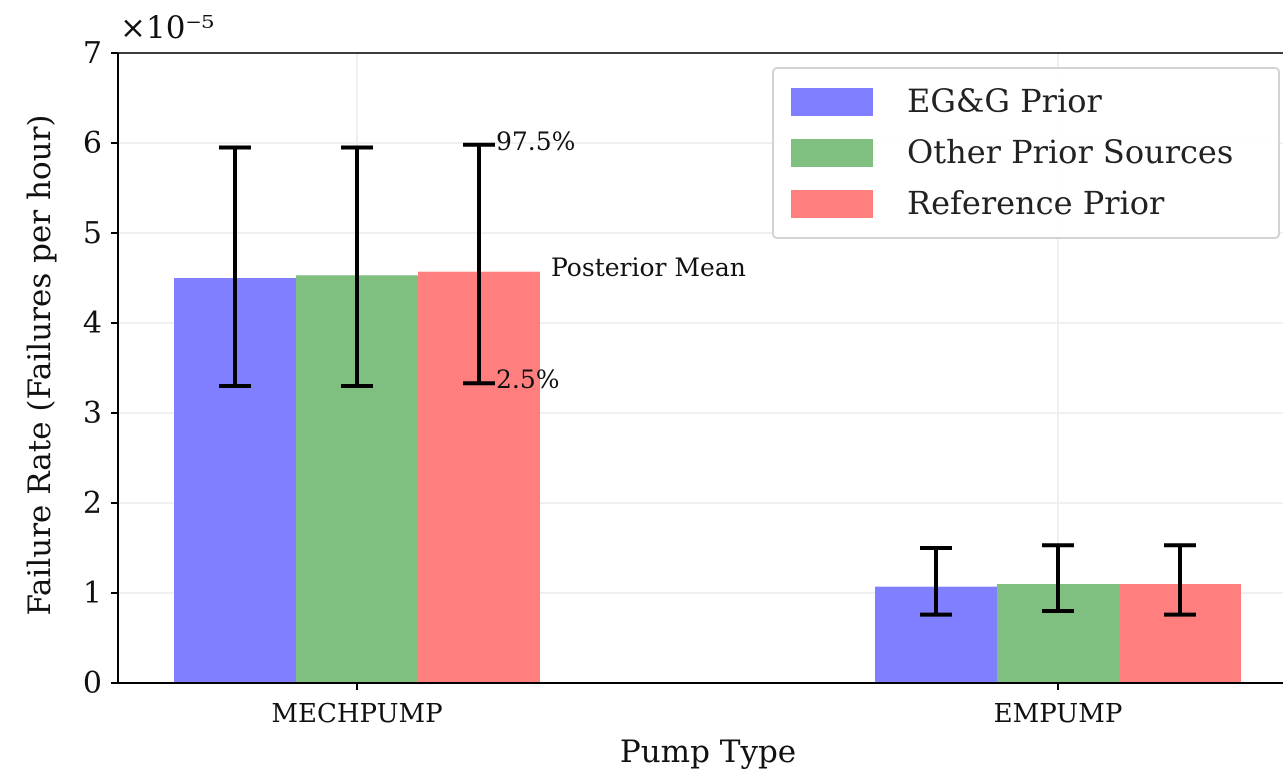 The image size is (1283, 771). What do you see at coordinates (167, 28) in the screenshot?
I see `scale-label: ×10⁻⁵` at bounding box center [167, 28].